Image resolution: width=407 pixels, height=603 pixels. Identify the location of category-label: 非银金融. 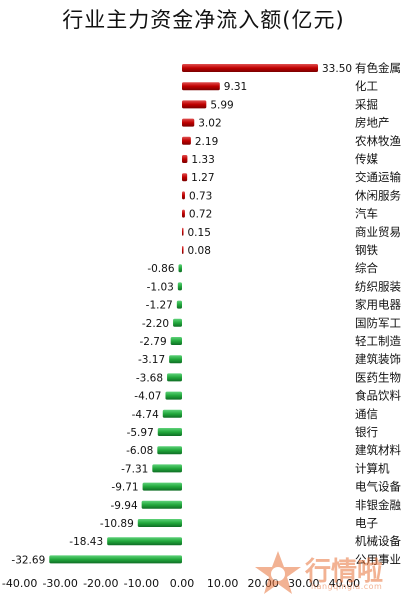
(378, 505).